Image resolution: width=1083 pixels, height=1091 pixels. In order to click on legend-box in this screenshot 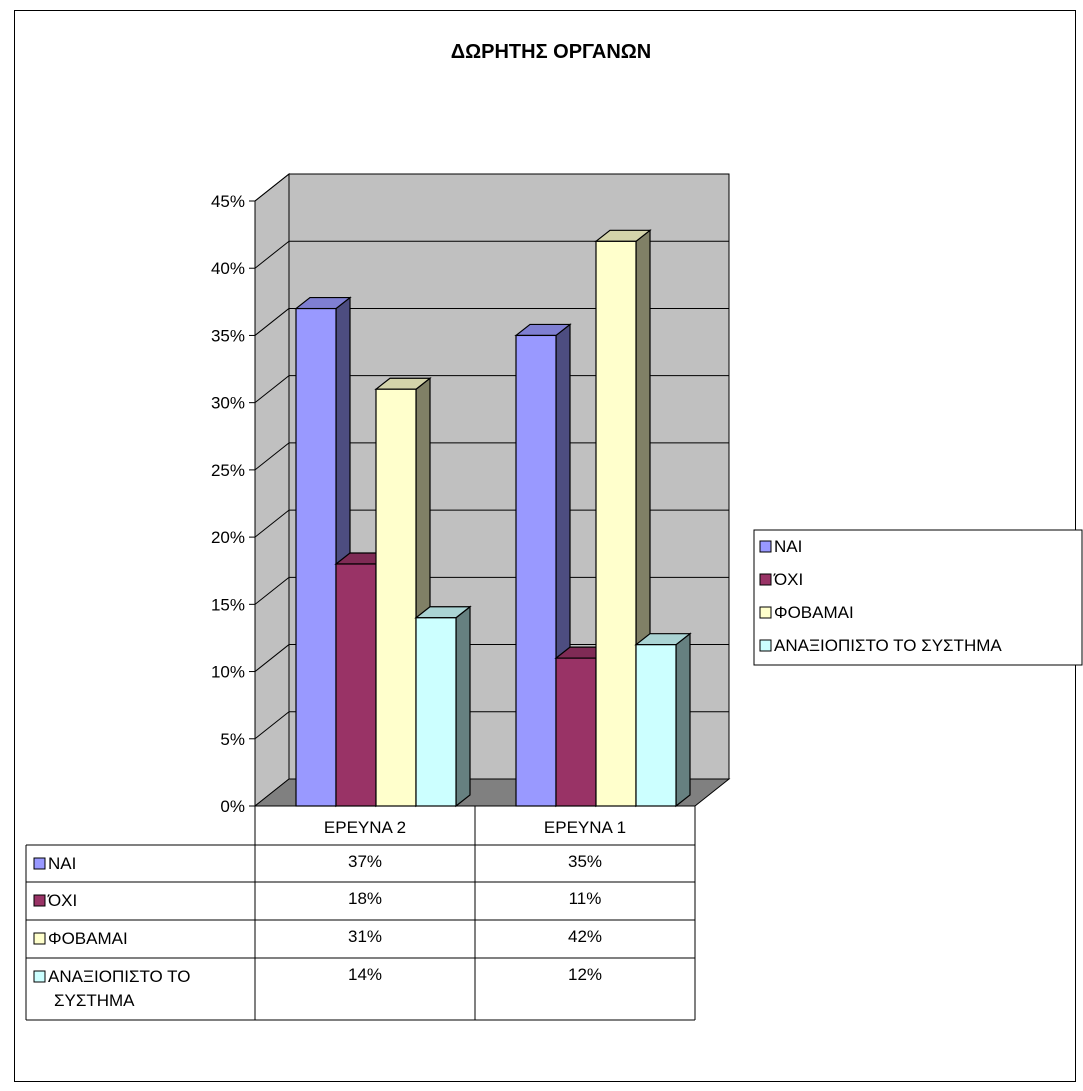, I will do `click(918, 597)`.